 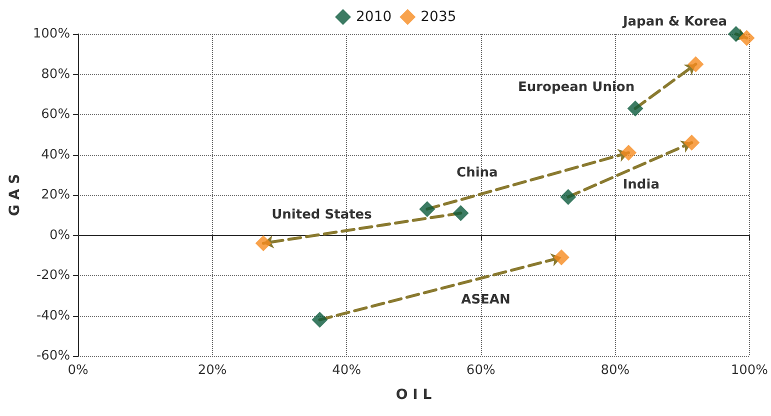 What do you see at coordinates (615, 370) in the screenshot?
I see `x-tick-label: 80%` at bounding box center [615, 370].